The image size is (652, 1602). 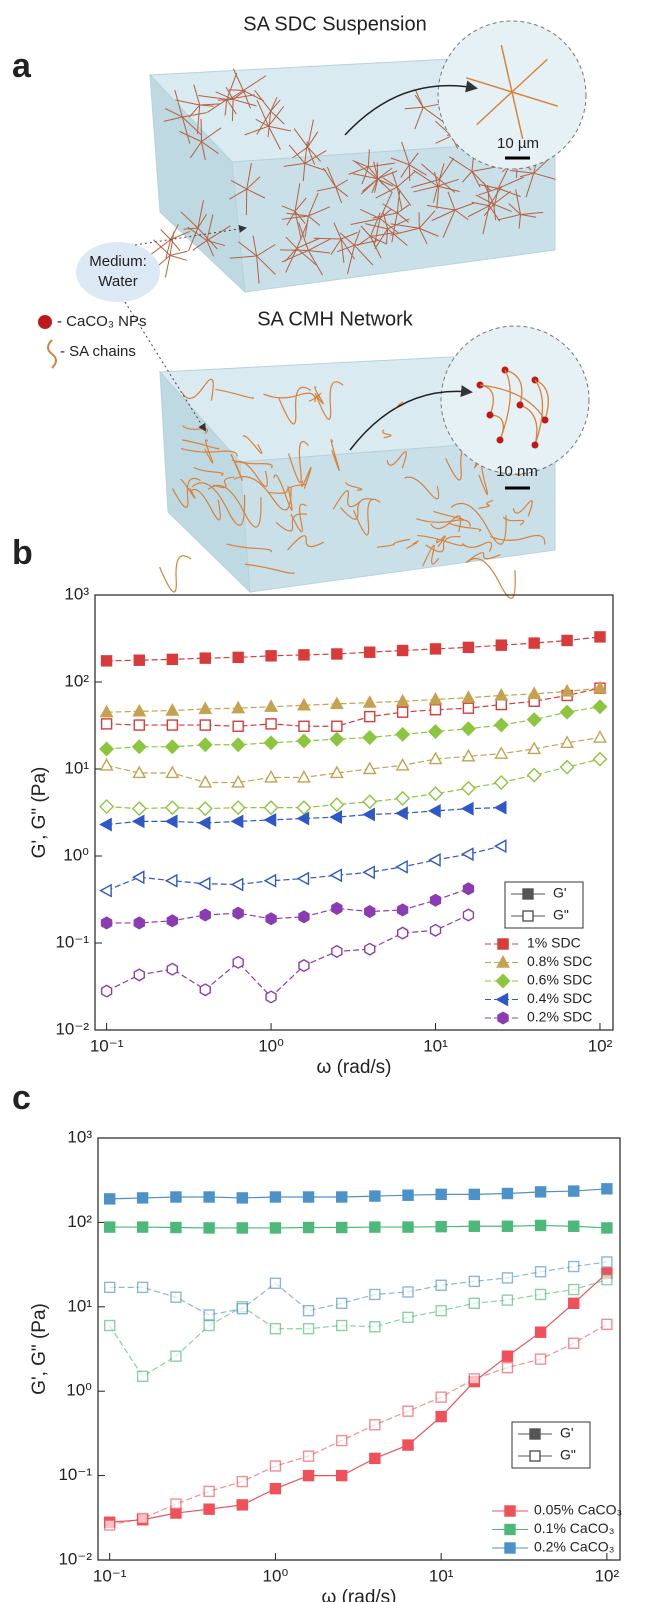 What do you see at coordinates (334, 24) in the screenshot?
I see `schematic-title: SA SDC Suspension` at bounding box center [334, 24].